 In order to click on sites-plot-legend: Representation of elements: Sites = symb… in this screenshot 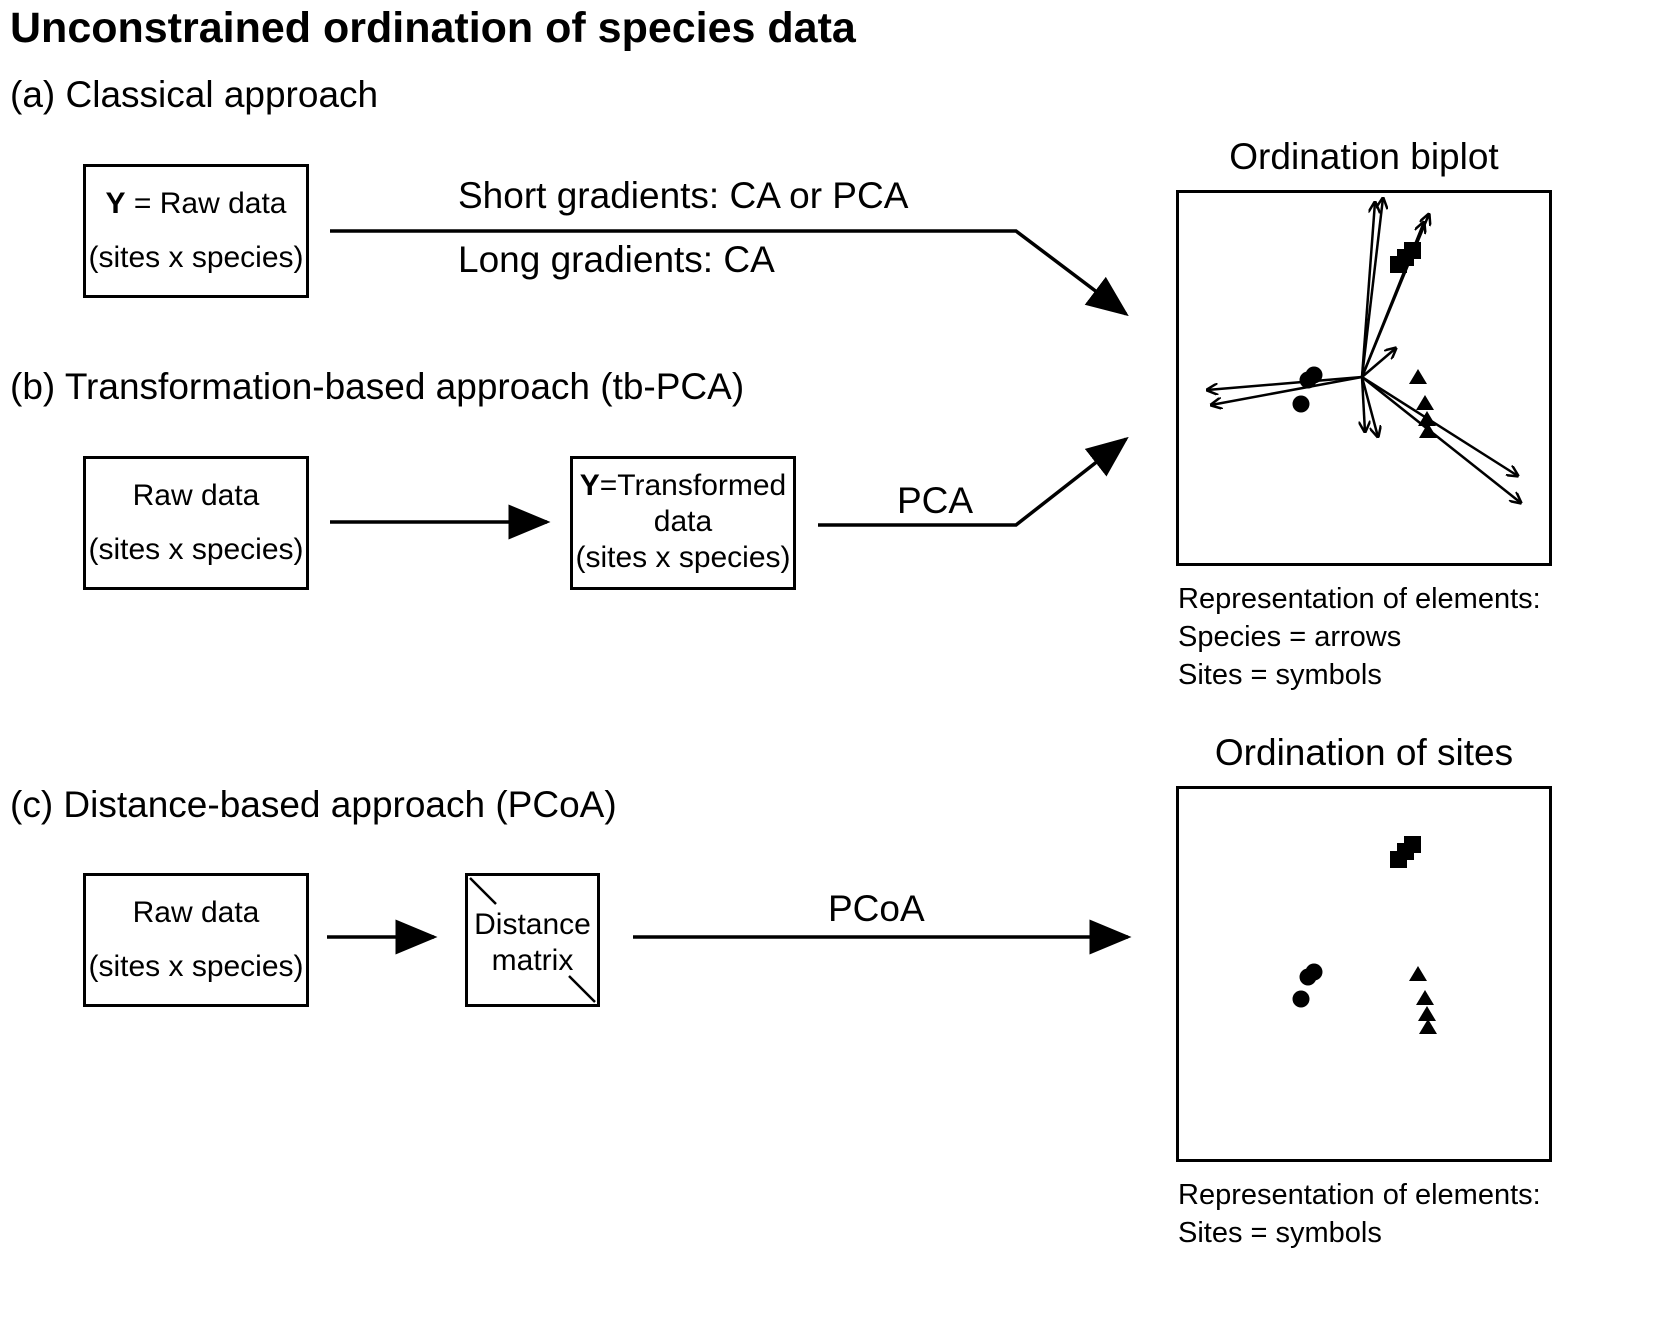, I will do `click(1359, 1214)`.